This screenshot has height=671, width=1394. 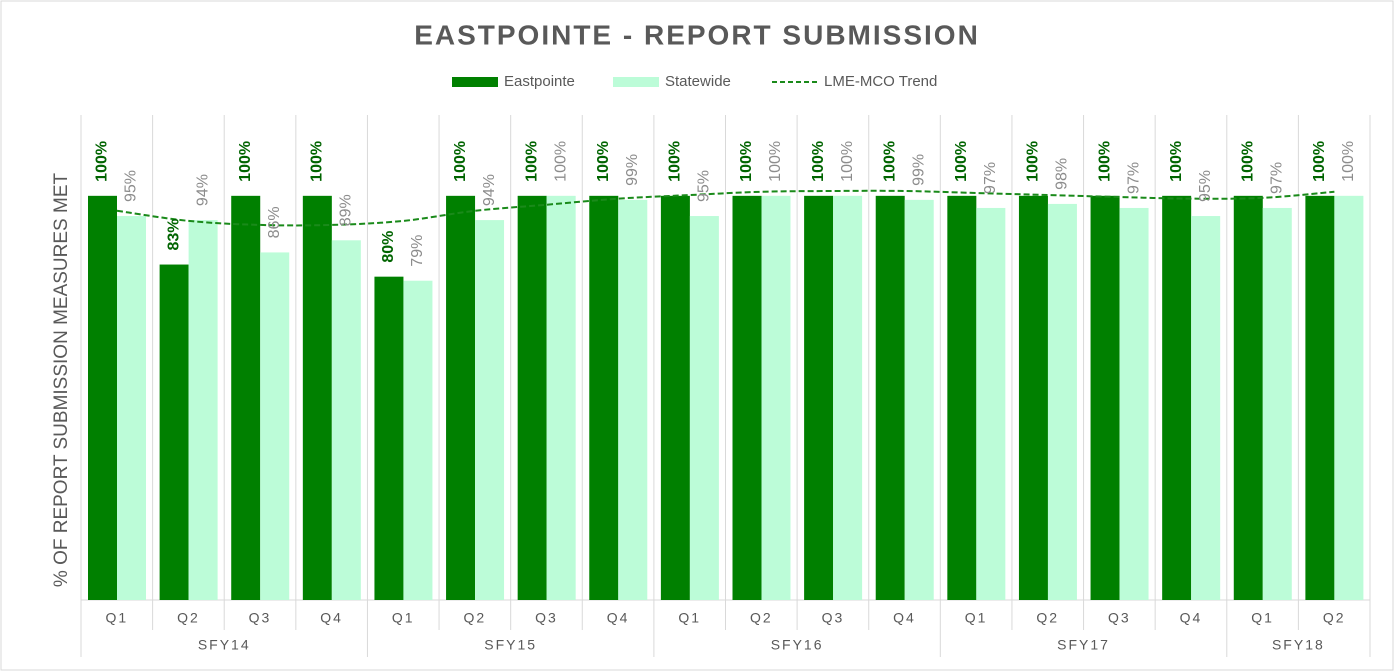 I want to click on data-label: 83%, so click(x=173, y=235).